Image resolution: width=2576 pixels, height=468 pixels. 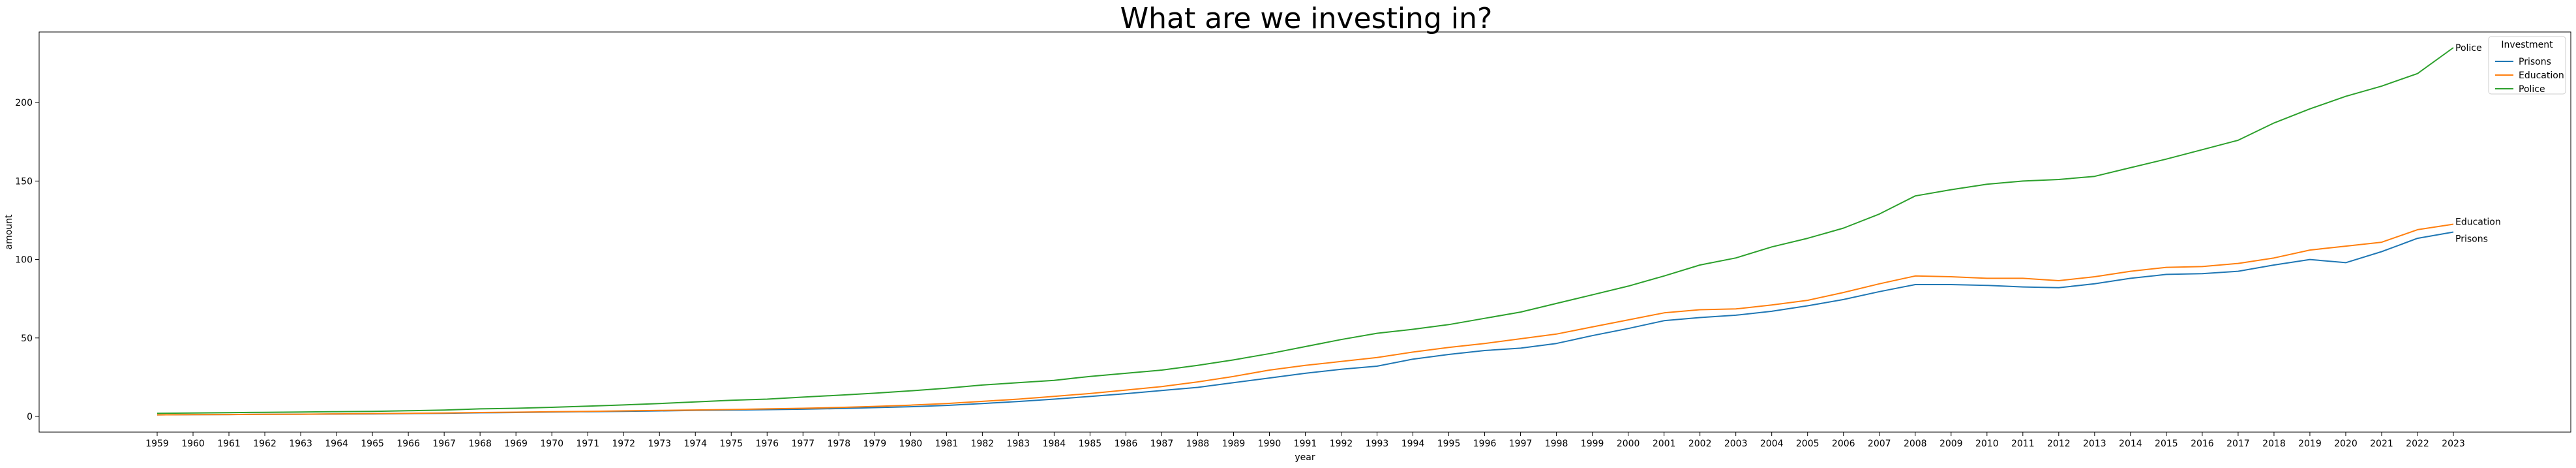 I want to click on x-tick-label: 1973, so click(x=659, y=444).